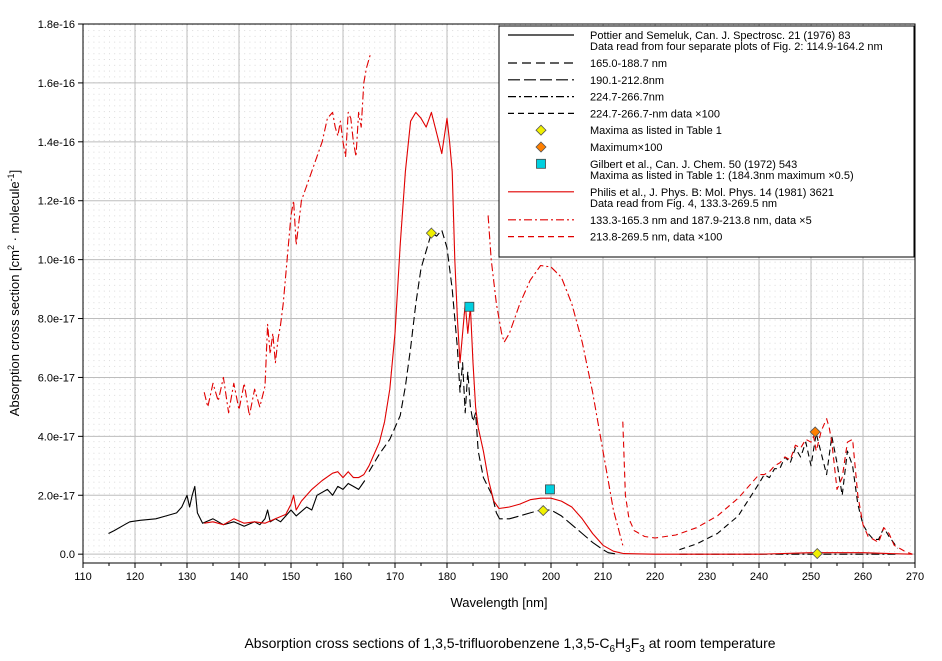 The height and width of the screenshot is (661, 942). Describe the element at coordinates (655, 577) in the screenshot. I see `x-tick-label: 220` at that location.